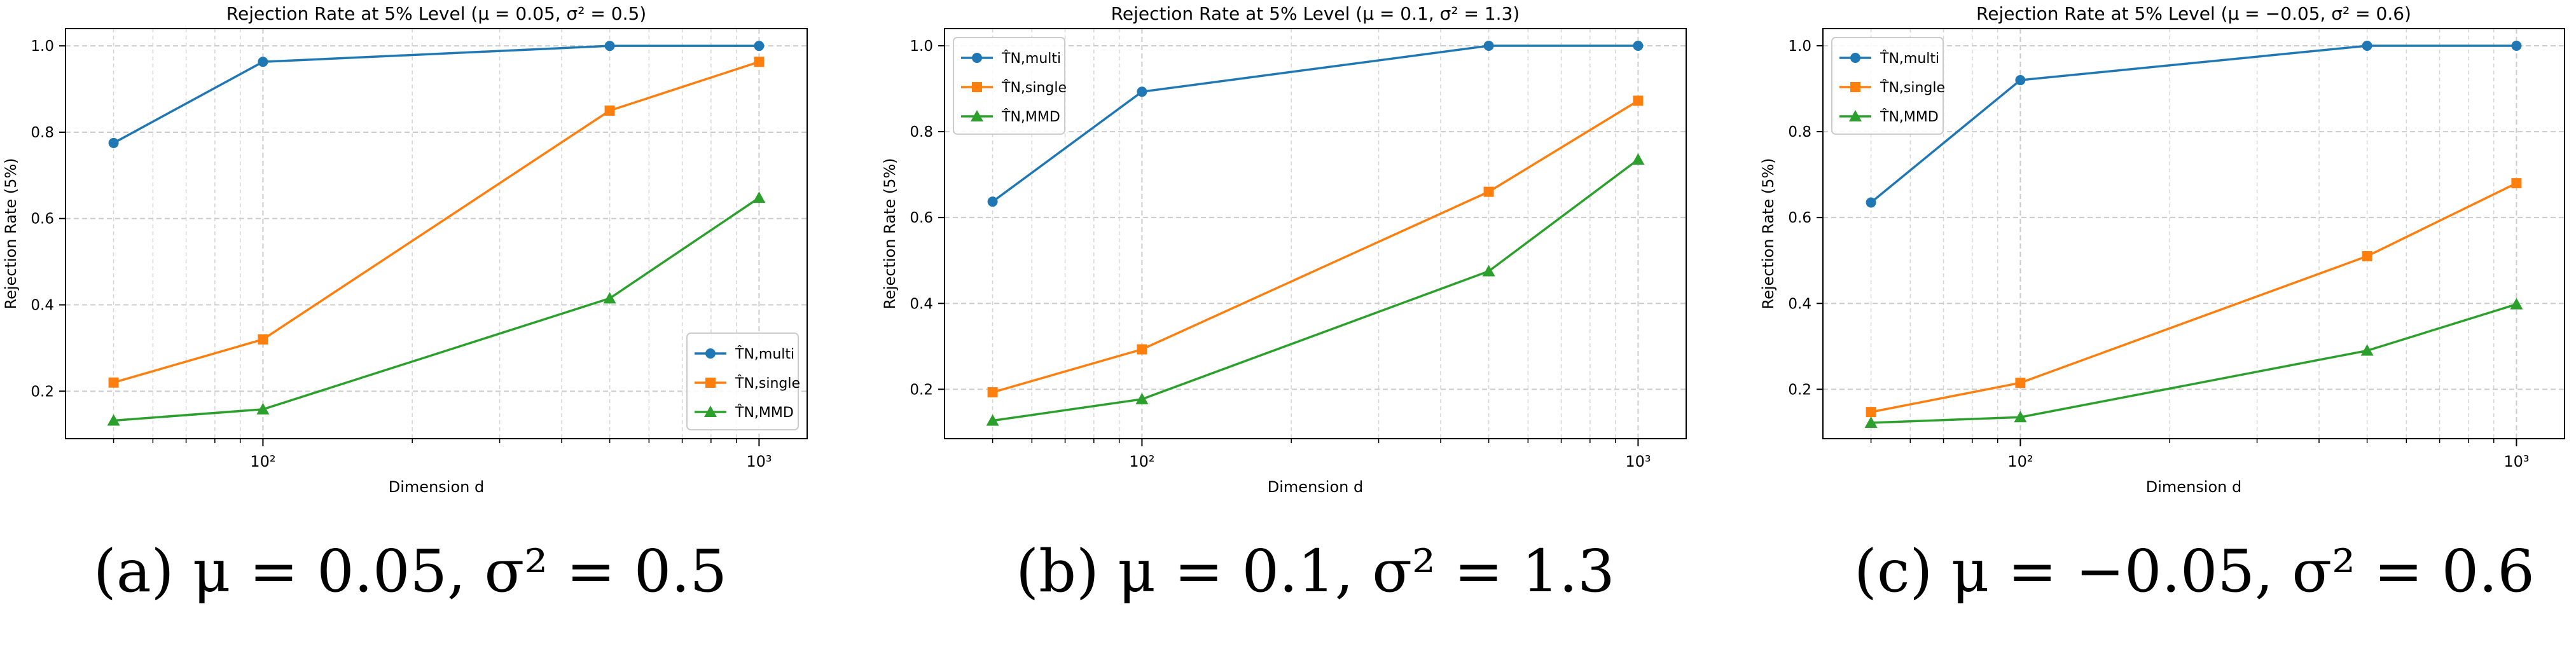  What do you see at coordinates (2194, 571) in the screenshot?
I see `panel-caption-3: (c) μ = −0.05, σ² = 0.6` at bounding box center [2194, 571].